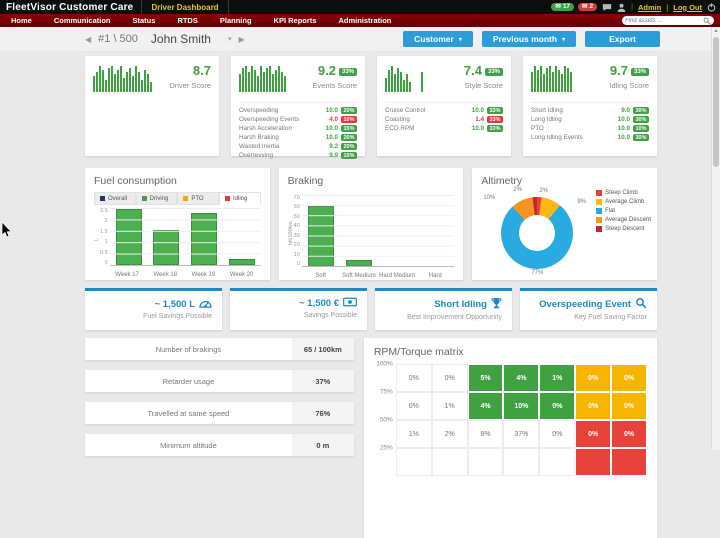 This screenshot has width=720, height=538. I want to click on kpi-card-fuel-savings-possible: ~ 1,500 L Fuel Savings Possible, so click(153, 309).